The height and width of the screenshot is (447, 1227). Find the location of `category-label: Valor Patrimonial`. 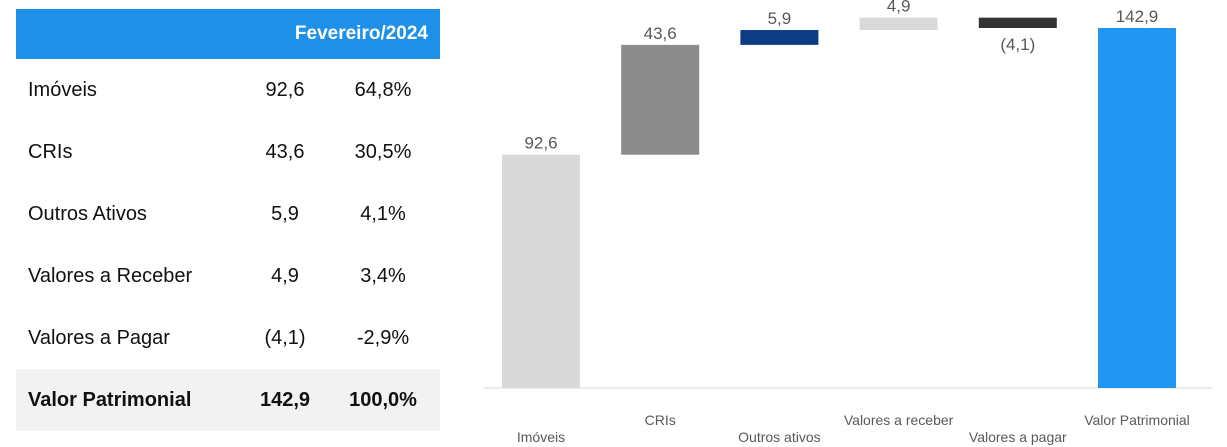

category-label: Valor Patrimonial is located at coordinates (1137, 420).